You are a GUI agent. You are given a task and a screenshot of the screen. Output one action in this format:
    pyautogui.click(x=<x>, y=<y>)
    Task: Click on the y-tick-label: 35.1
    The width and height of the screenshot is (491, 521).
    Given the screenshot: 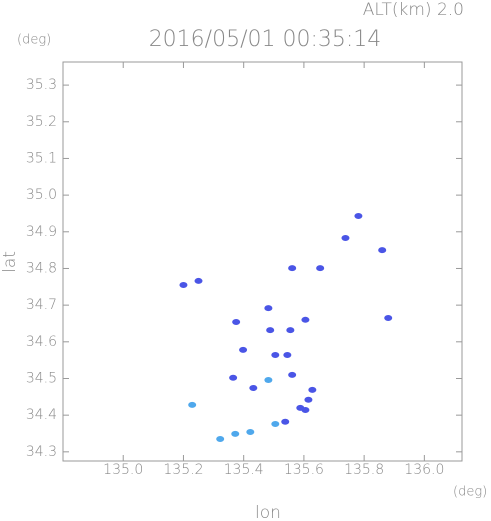 What is the action you would take?
    pyautogui.click(x=41, y=158)
    